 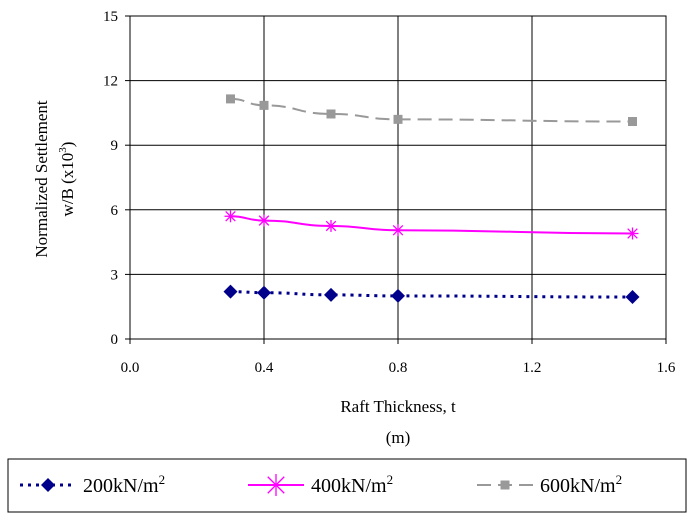 I want to click on legend-label: 400kN/m2, so click(x=352, y=484).